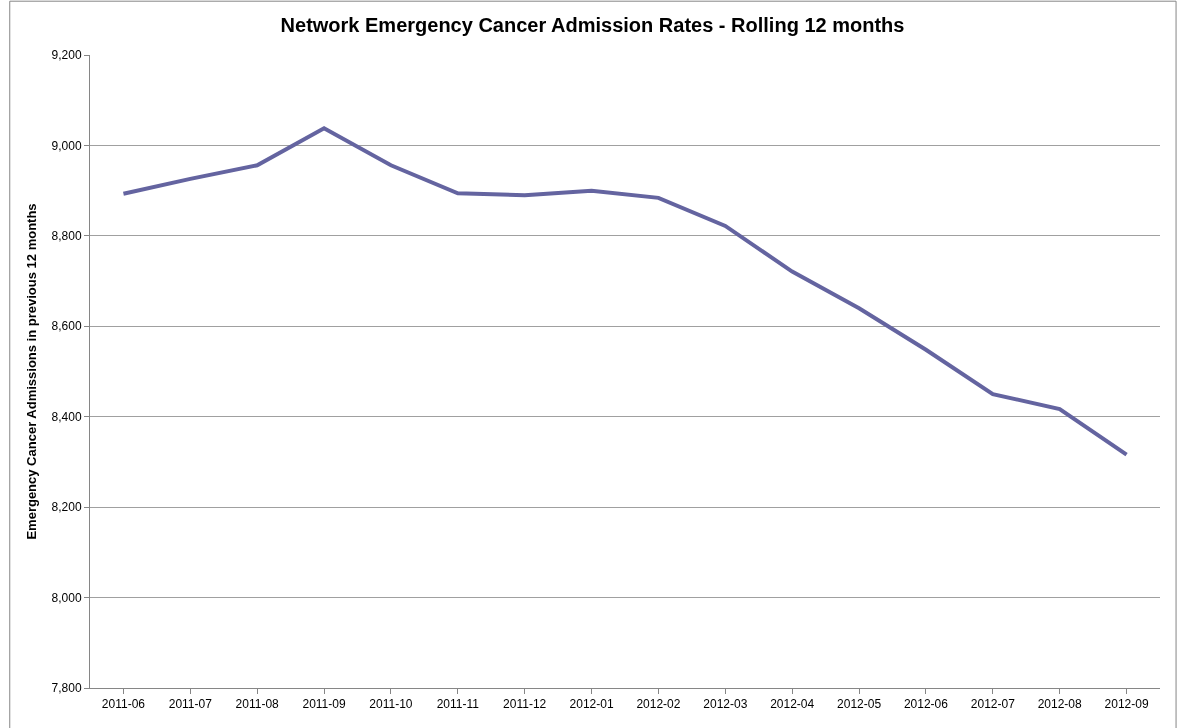  Describe the element at coordinates (525, 704) in the screenshot. I see `x-tick-label: 2011-12` at that location.